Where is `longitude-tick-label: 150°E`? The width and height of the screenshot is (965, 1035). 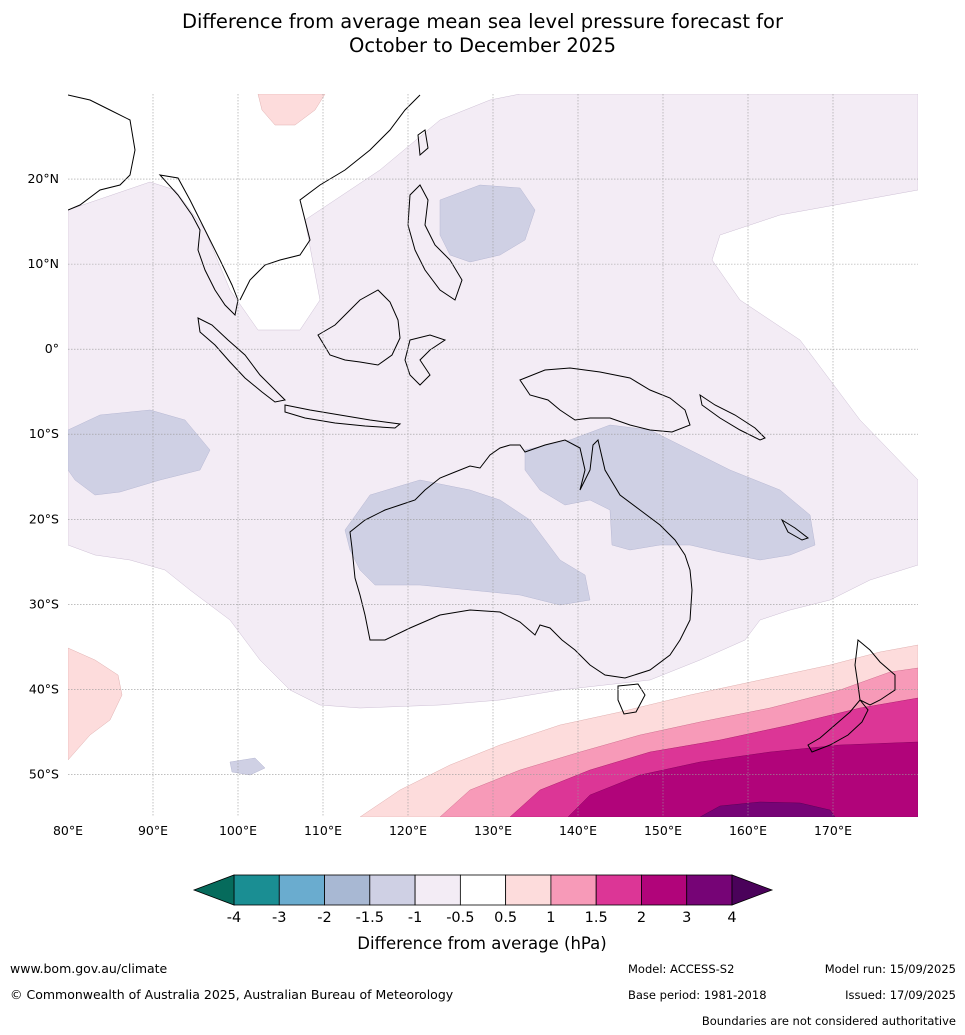 longitude-tick-label: 150°E is located at coordinates (663, 830).